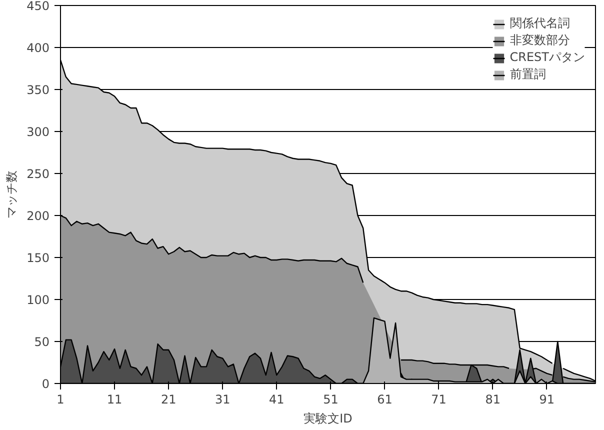 This screenshot has width=604, height=430. What do you see at coordinates (540, 23) in the screenshot?
I see `legend-label: 関係代名詞` at bounding box center [540, 23].